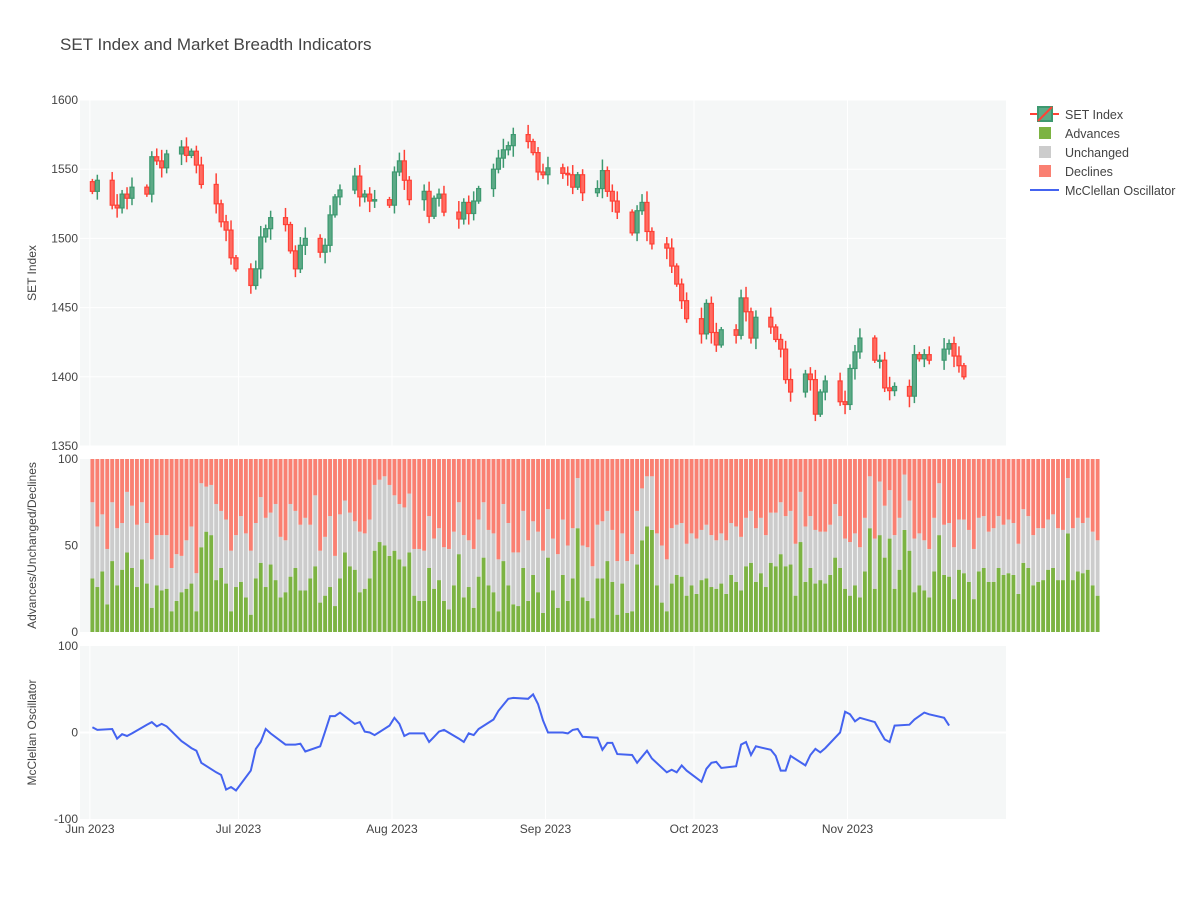 The width and height of the screenshot is (1200, 900). What do you see at coordinates (32, 545) in the screenshot?
I see `breadth-y-axis-title: Advances/Unchanged/Declines` at bounding box center [32, 545].